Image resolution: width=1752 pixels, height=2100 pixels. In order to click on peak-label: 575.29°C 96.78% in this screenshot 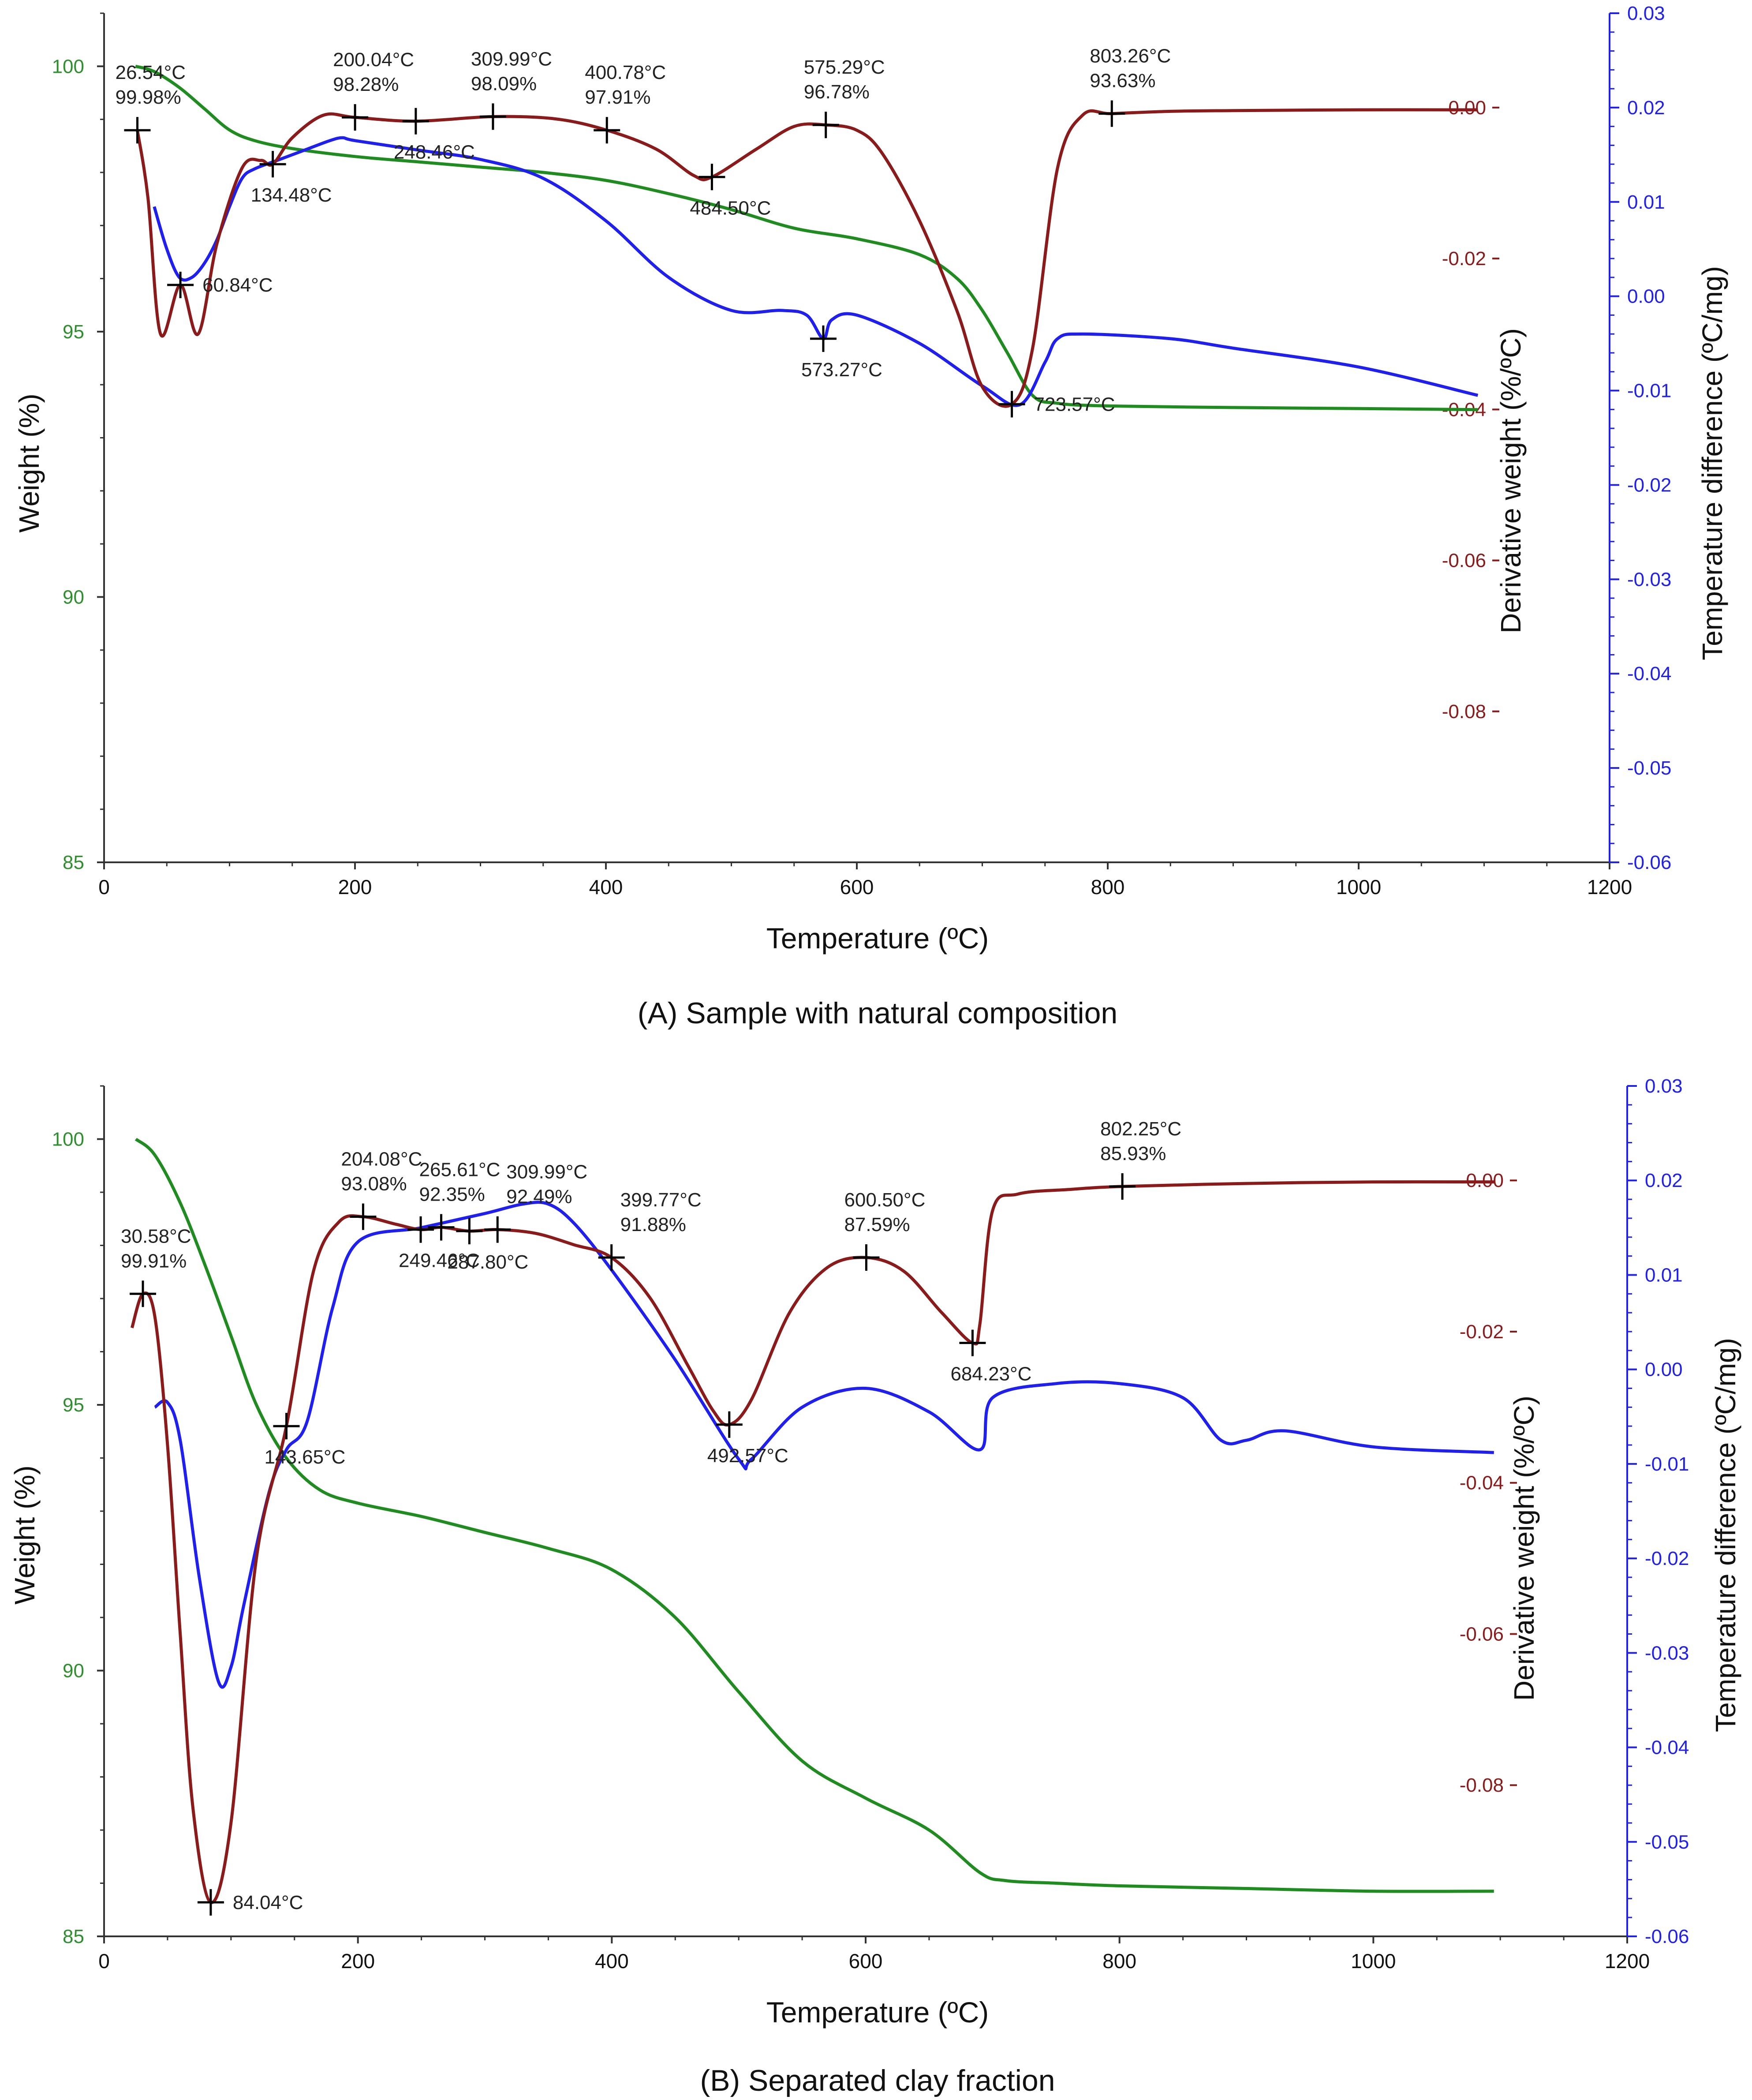, I will do `click(845, 80)`.